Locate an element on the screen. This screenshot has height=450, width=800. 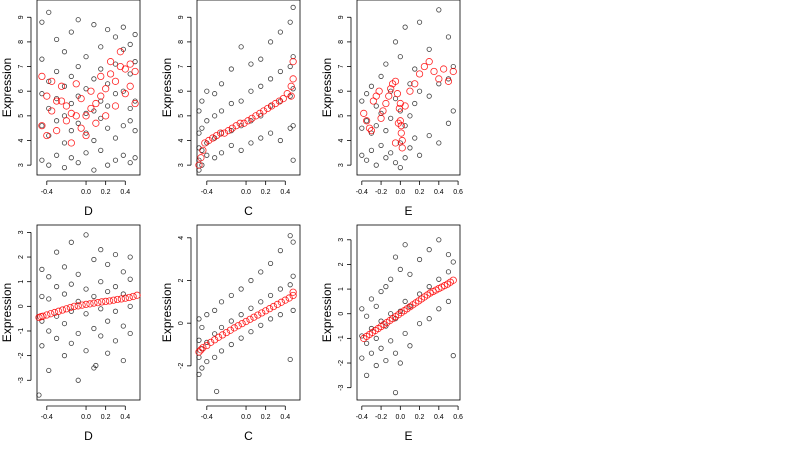
y-tick-label: 3 is located at coordinates (21, 232).